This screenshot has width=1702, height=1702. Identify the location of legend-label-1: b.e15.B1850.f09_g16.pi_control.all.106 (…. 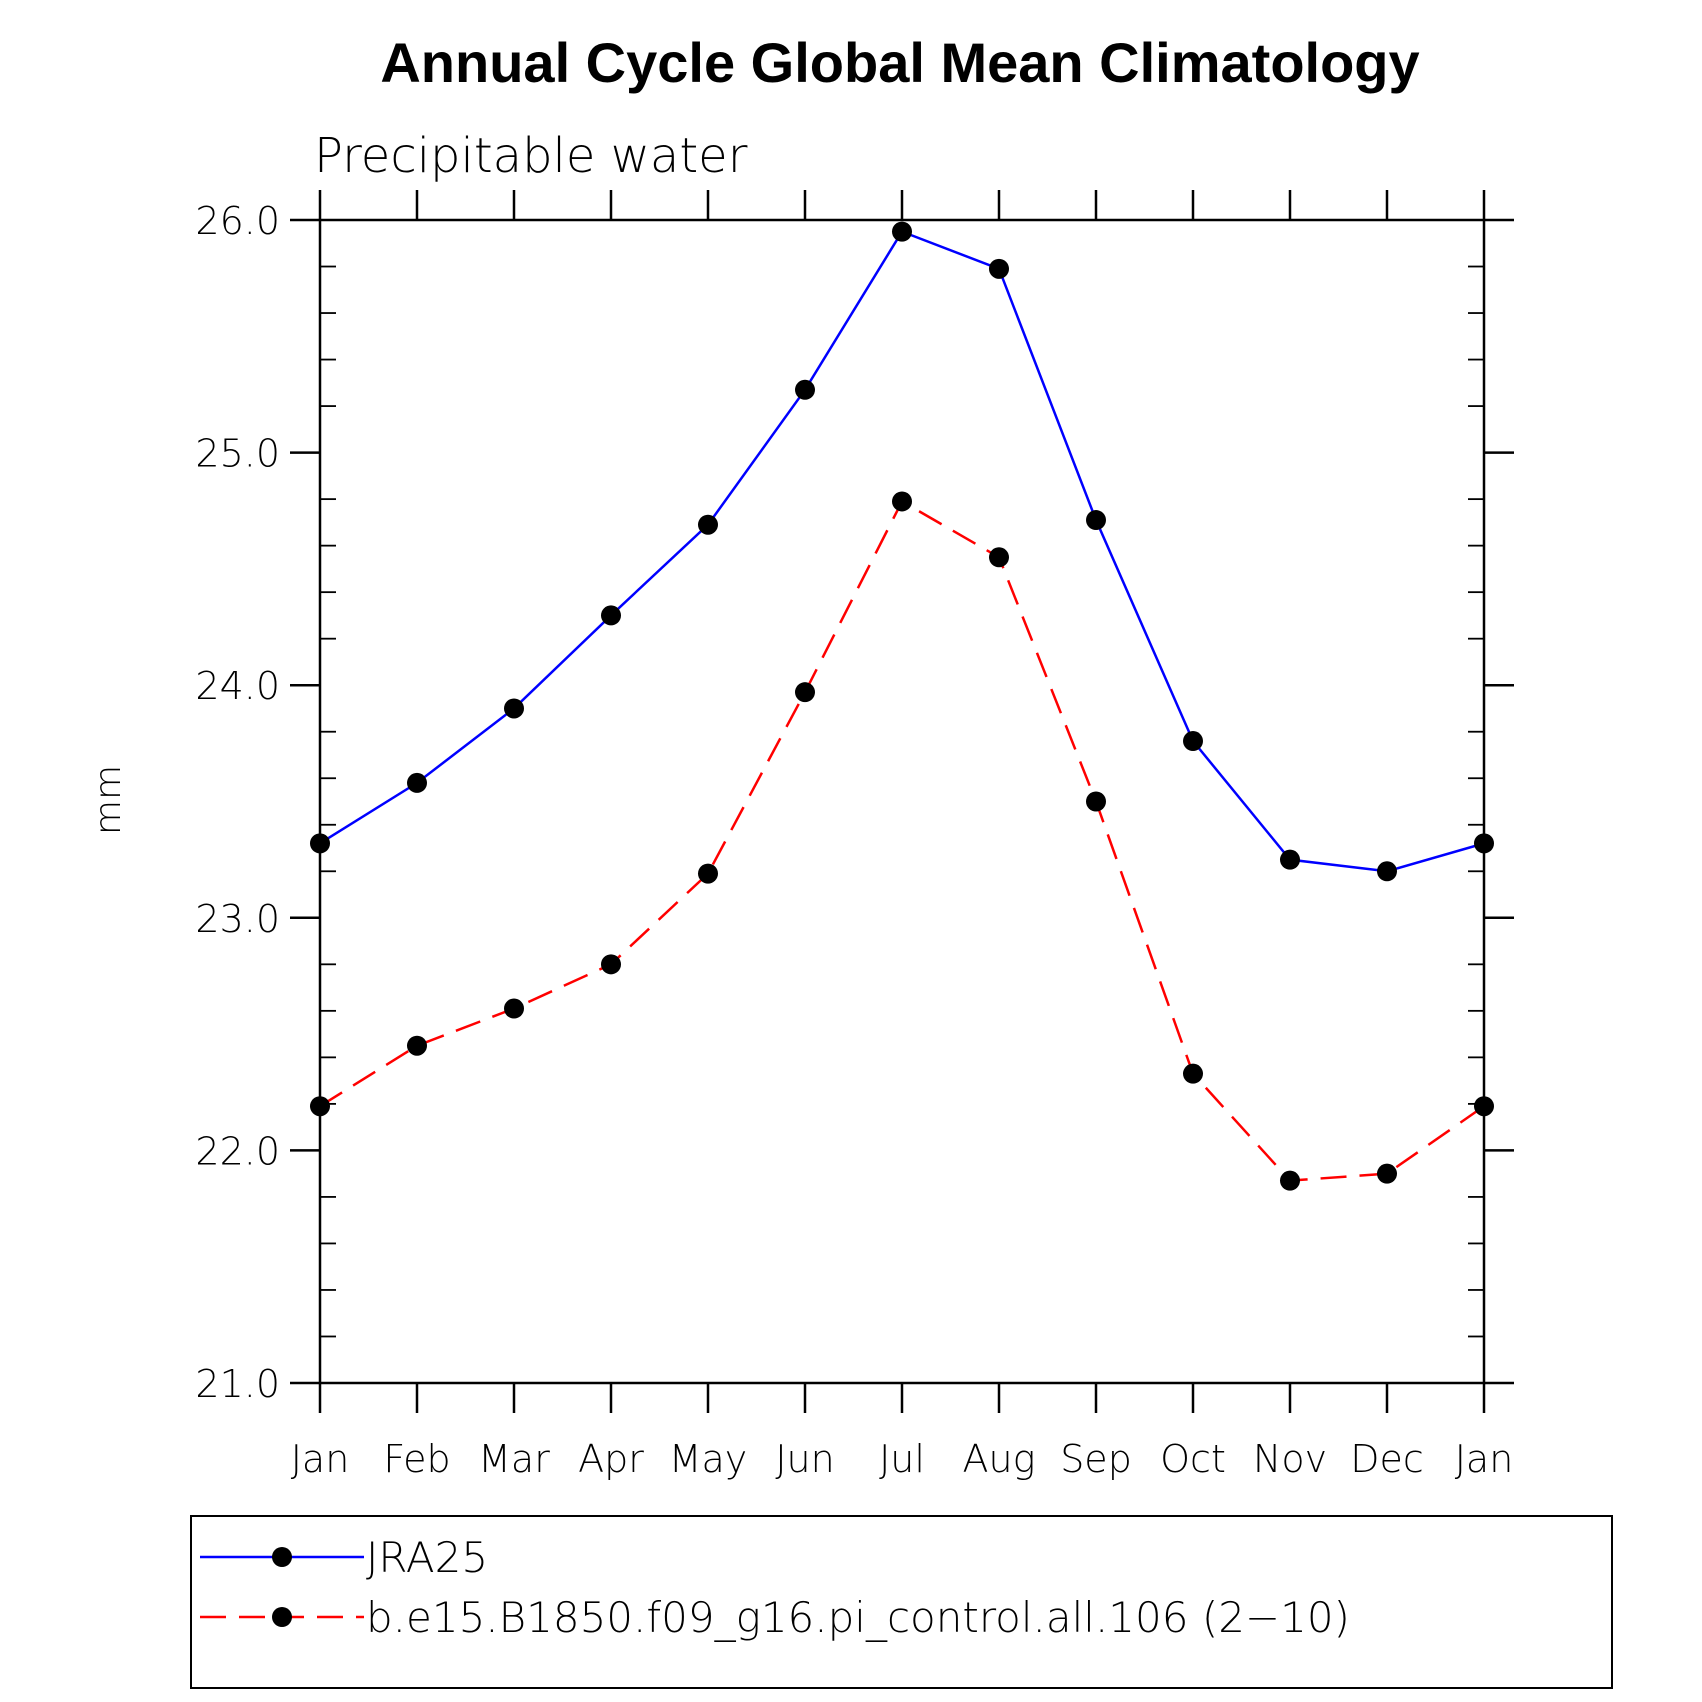
(858, 1617).